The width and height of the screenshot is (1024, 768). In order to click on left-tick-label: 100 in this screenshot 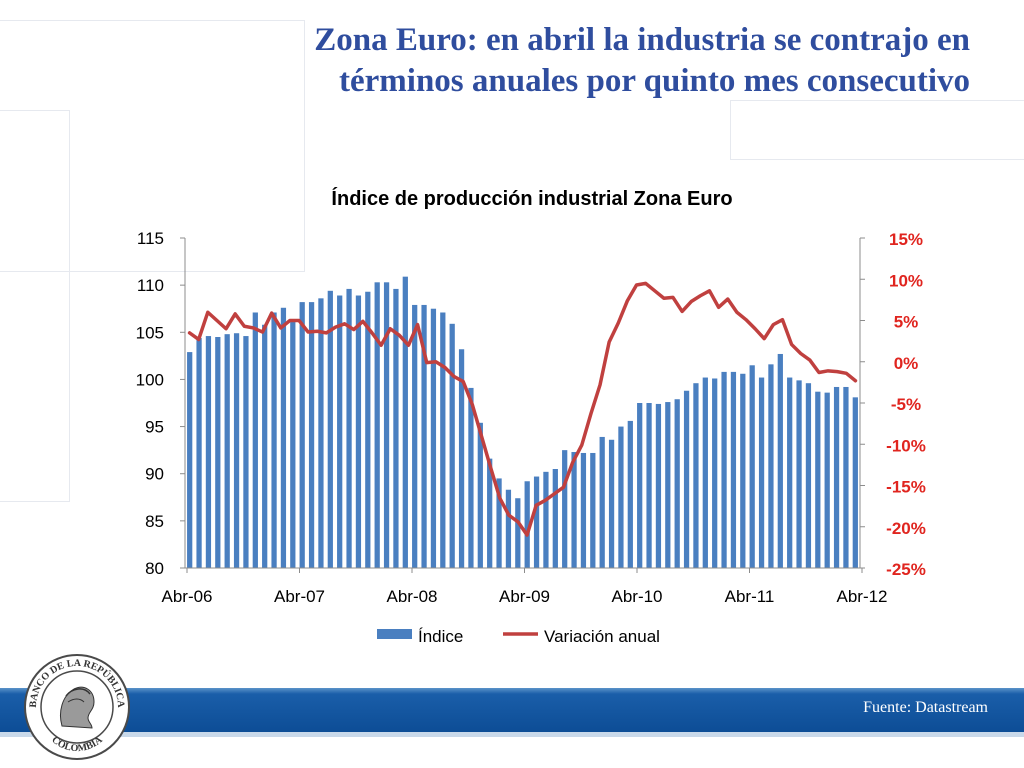, I will do `click(150, 379)`.